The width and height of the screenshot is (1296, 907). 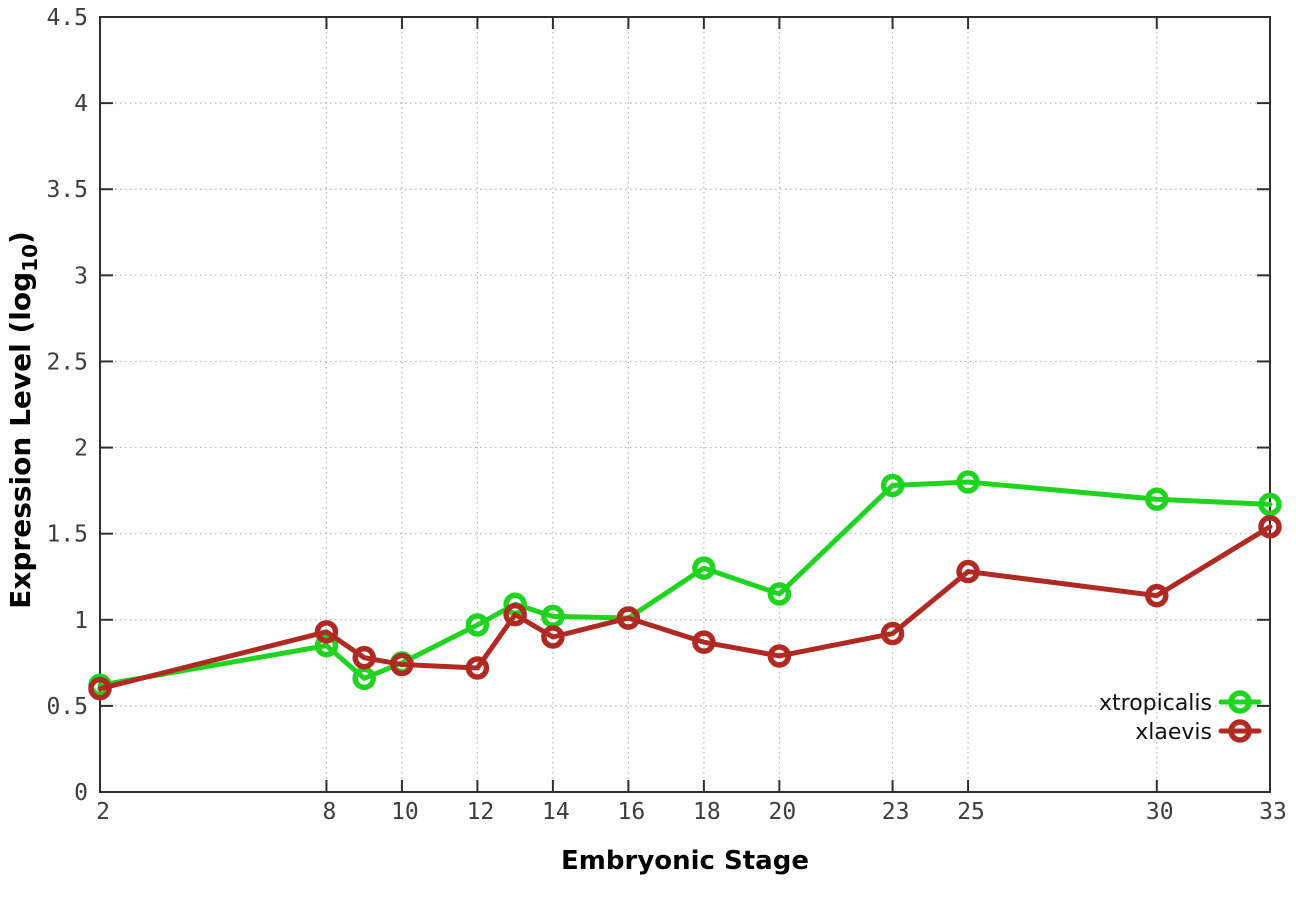 I want to click on x-tick-label: 30, so click(x=1160, y=812).